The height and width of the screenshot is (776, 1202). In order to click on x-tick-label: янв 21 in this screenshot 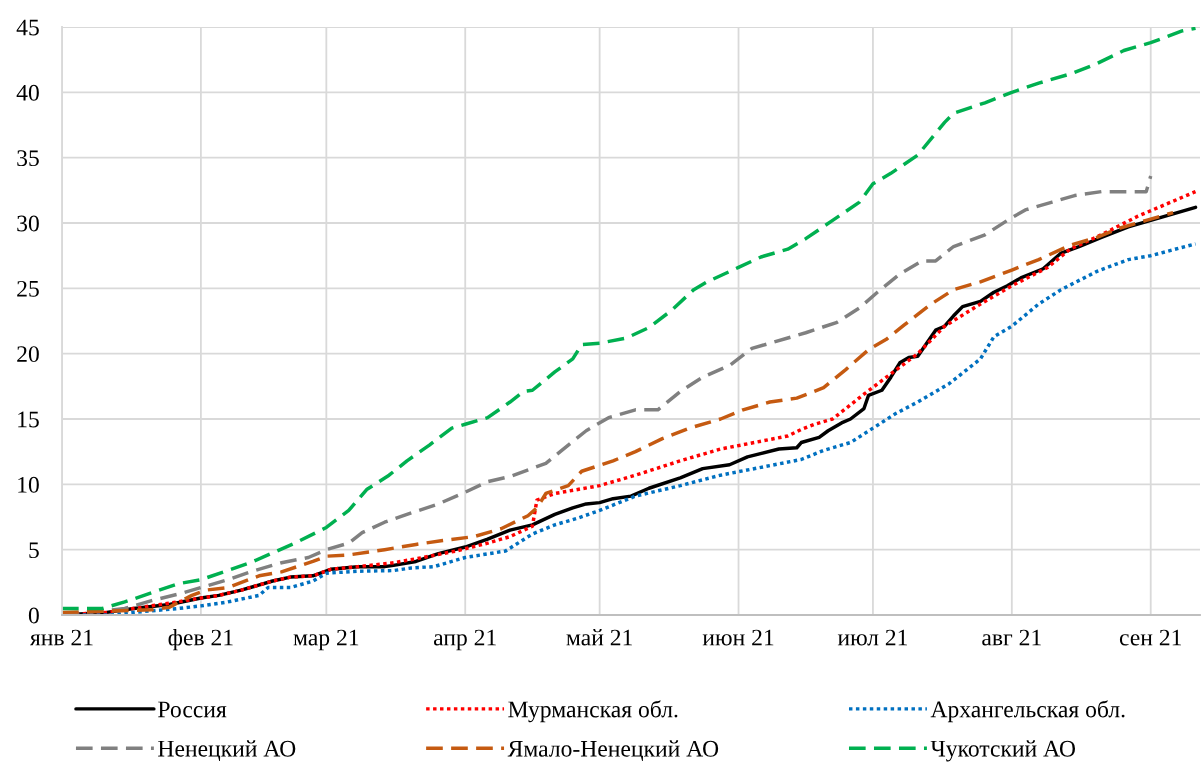, I will do `click(61, 637)`.